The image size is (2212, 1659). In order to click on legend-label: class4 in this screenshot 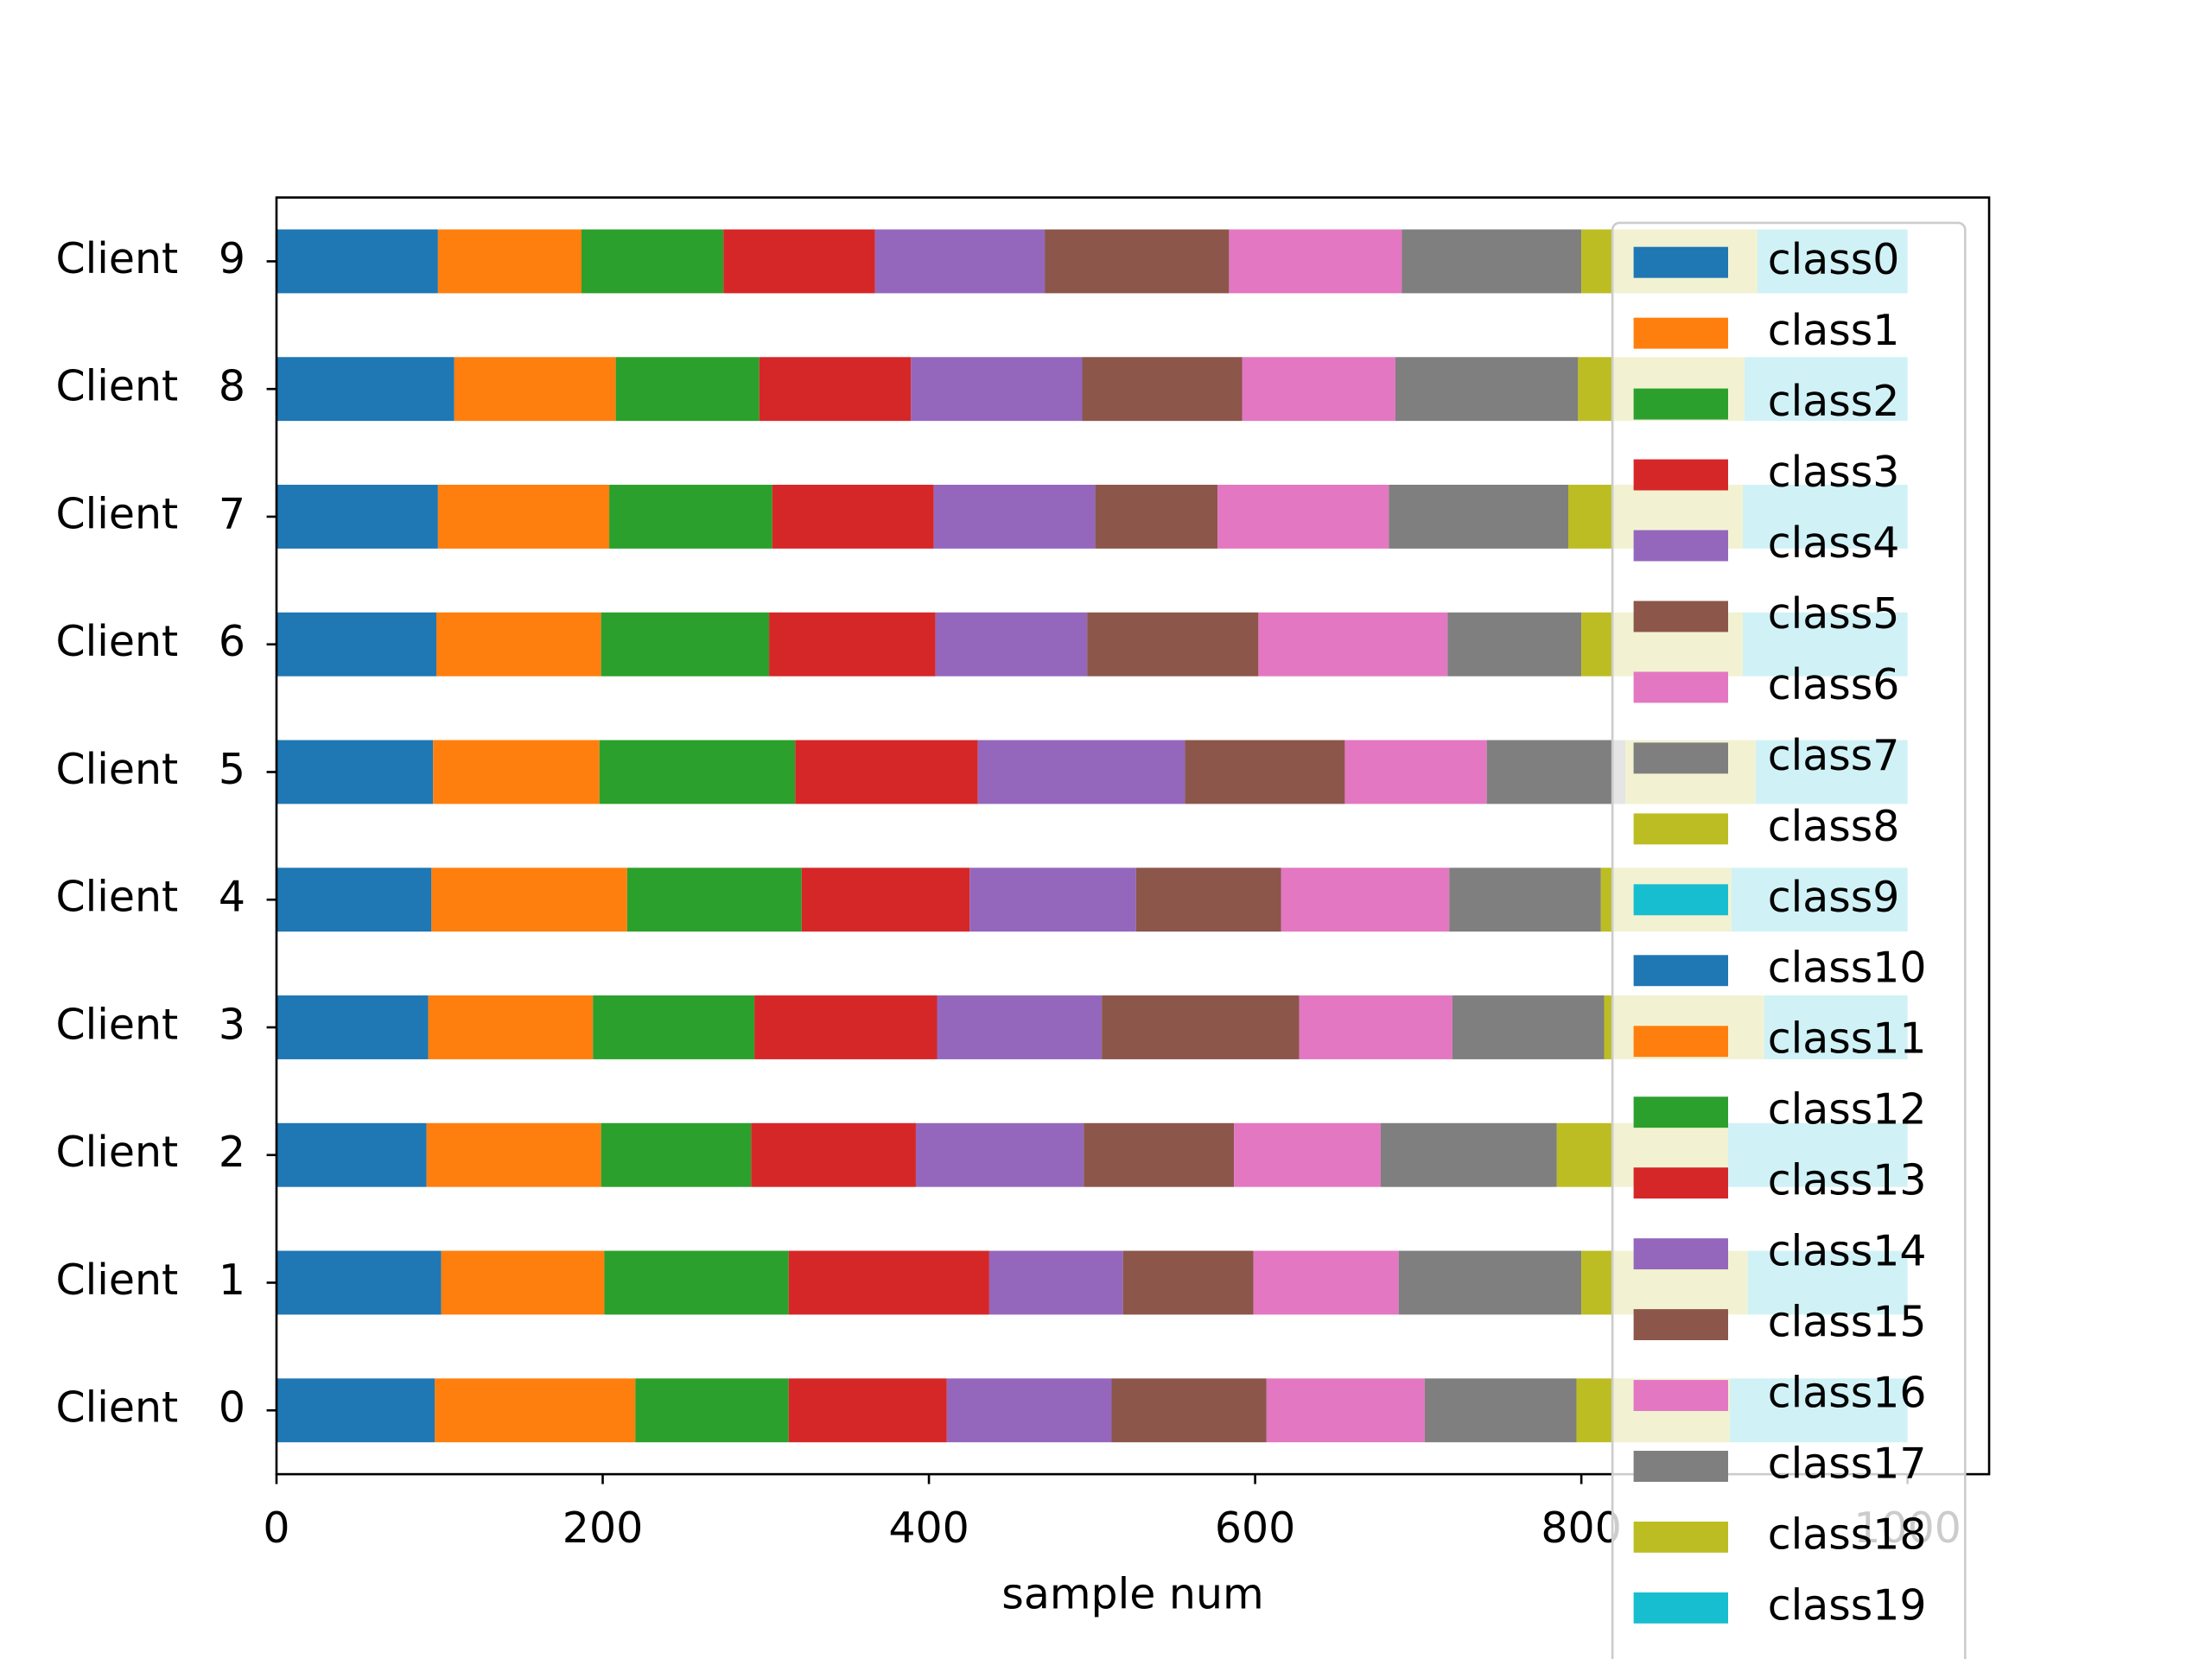, I will do `click(1834, 543)`.